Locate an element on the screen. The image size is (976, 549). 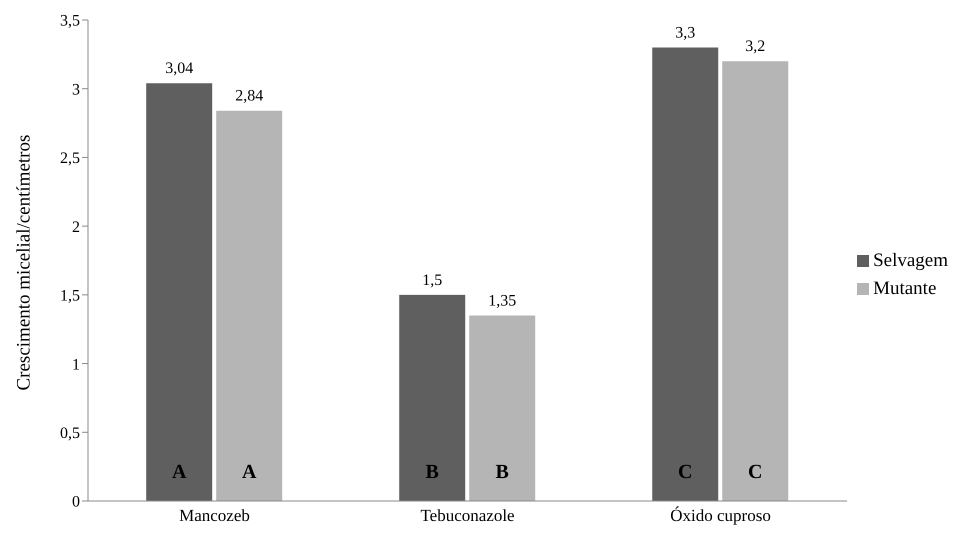
legend-label: Mutante is located at coordinates (904, 289).